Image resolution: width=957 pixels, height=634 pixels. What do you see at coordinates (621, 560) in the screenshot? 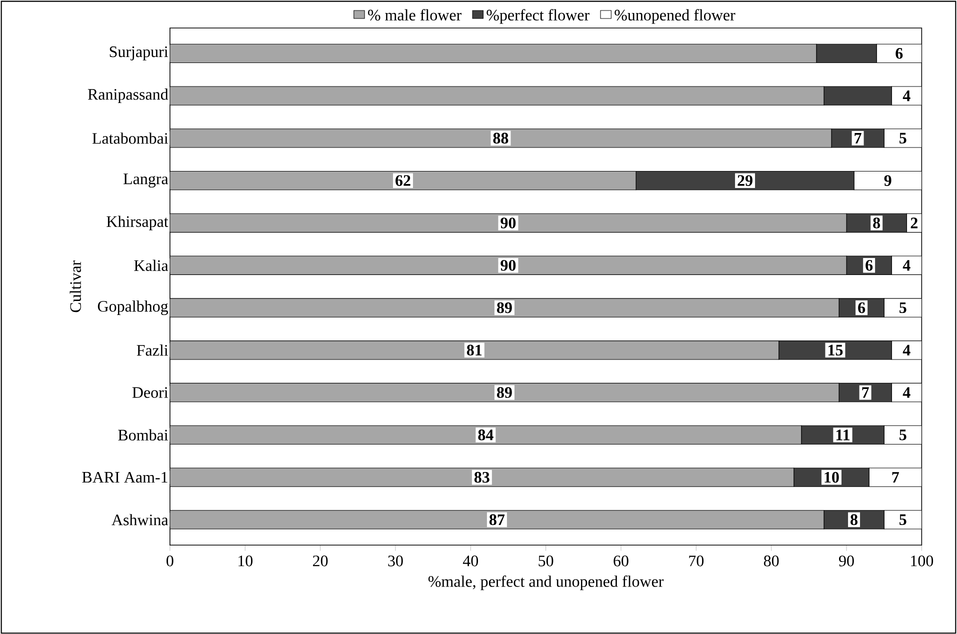
I see `x-tick-label: 60` at bounding box center [621, 560].